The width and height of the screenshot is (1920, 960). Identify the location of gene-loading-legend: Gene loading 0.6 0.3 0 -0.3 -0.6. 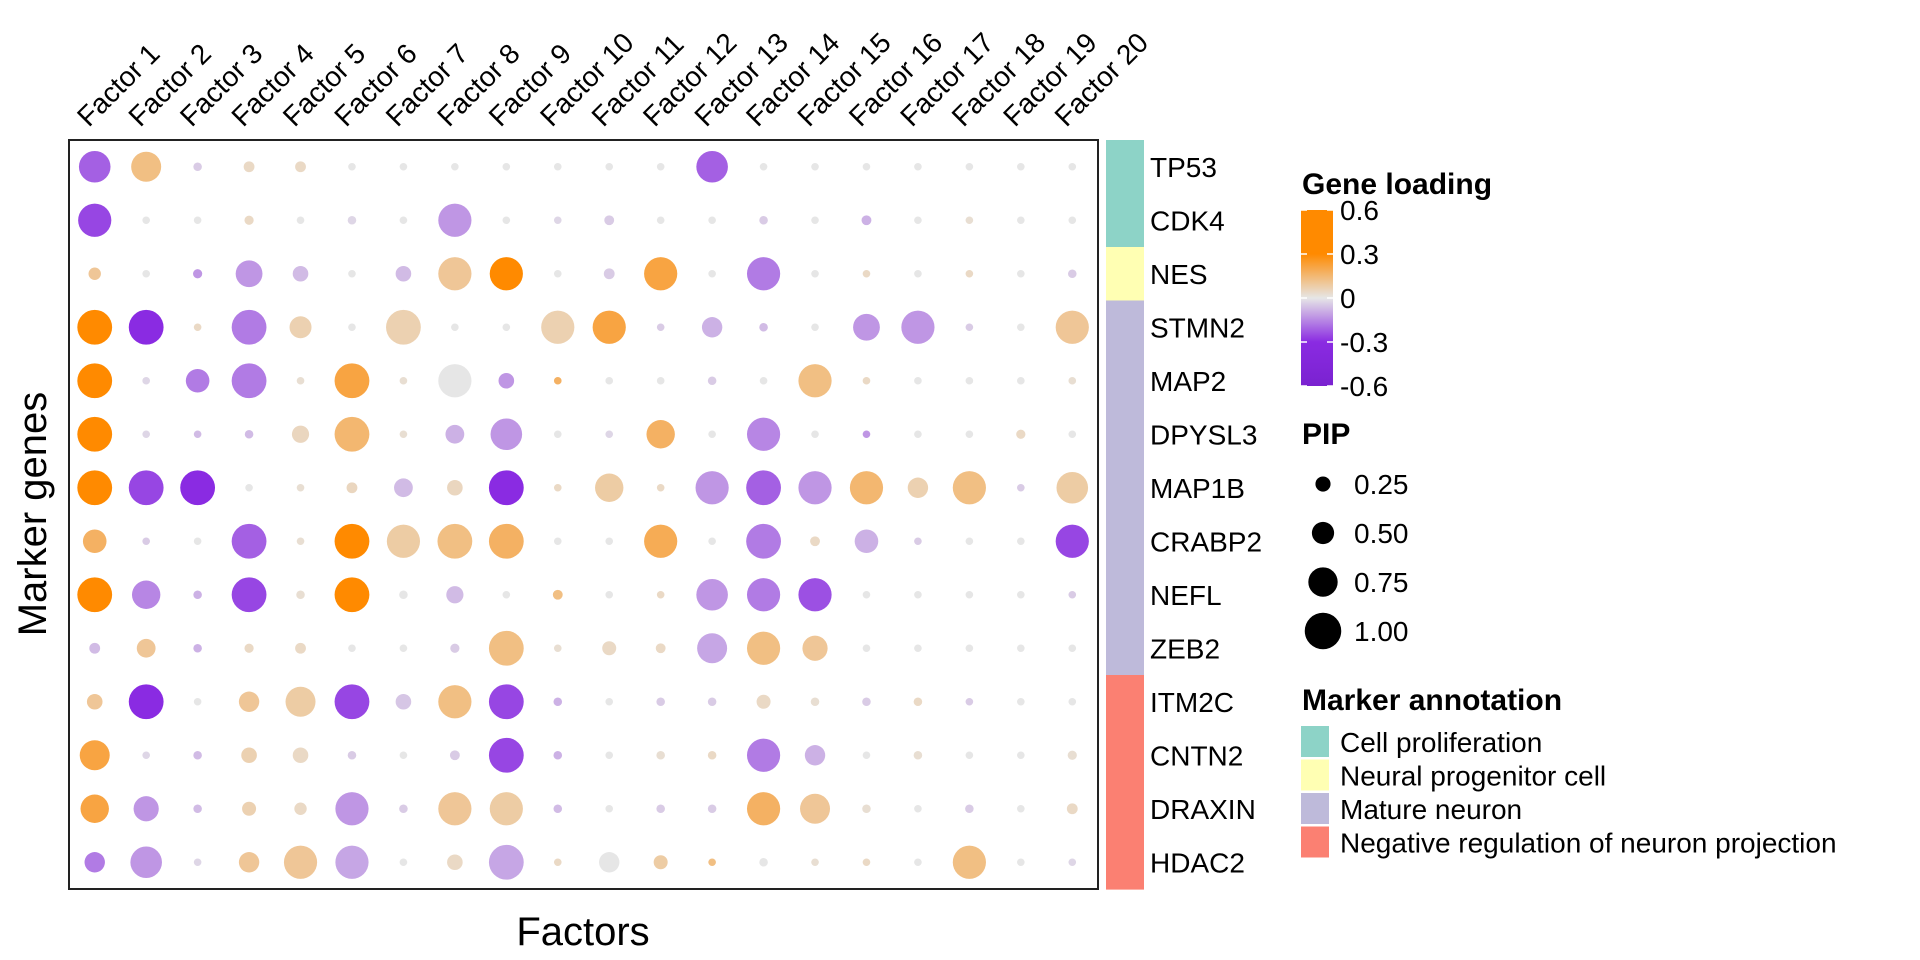
(1396, 285).